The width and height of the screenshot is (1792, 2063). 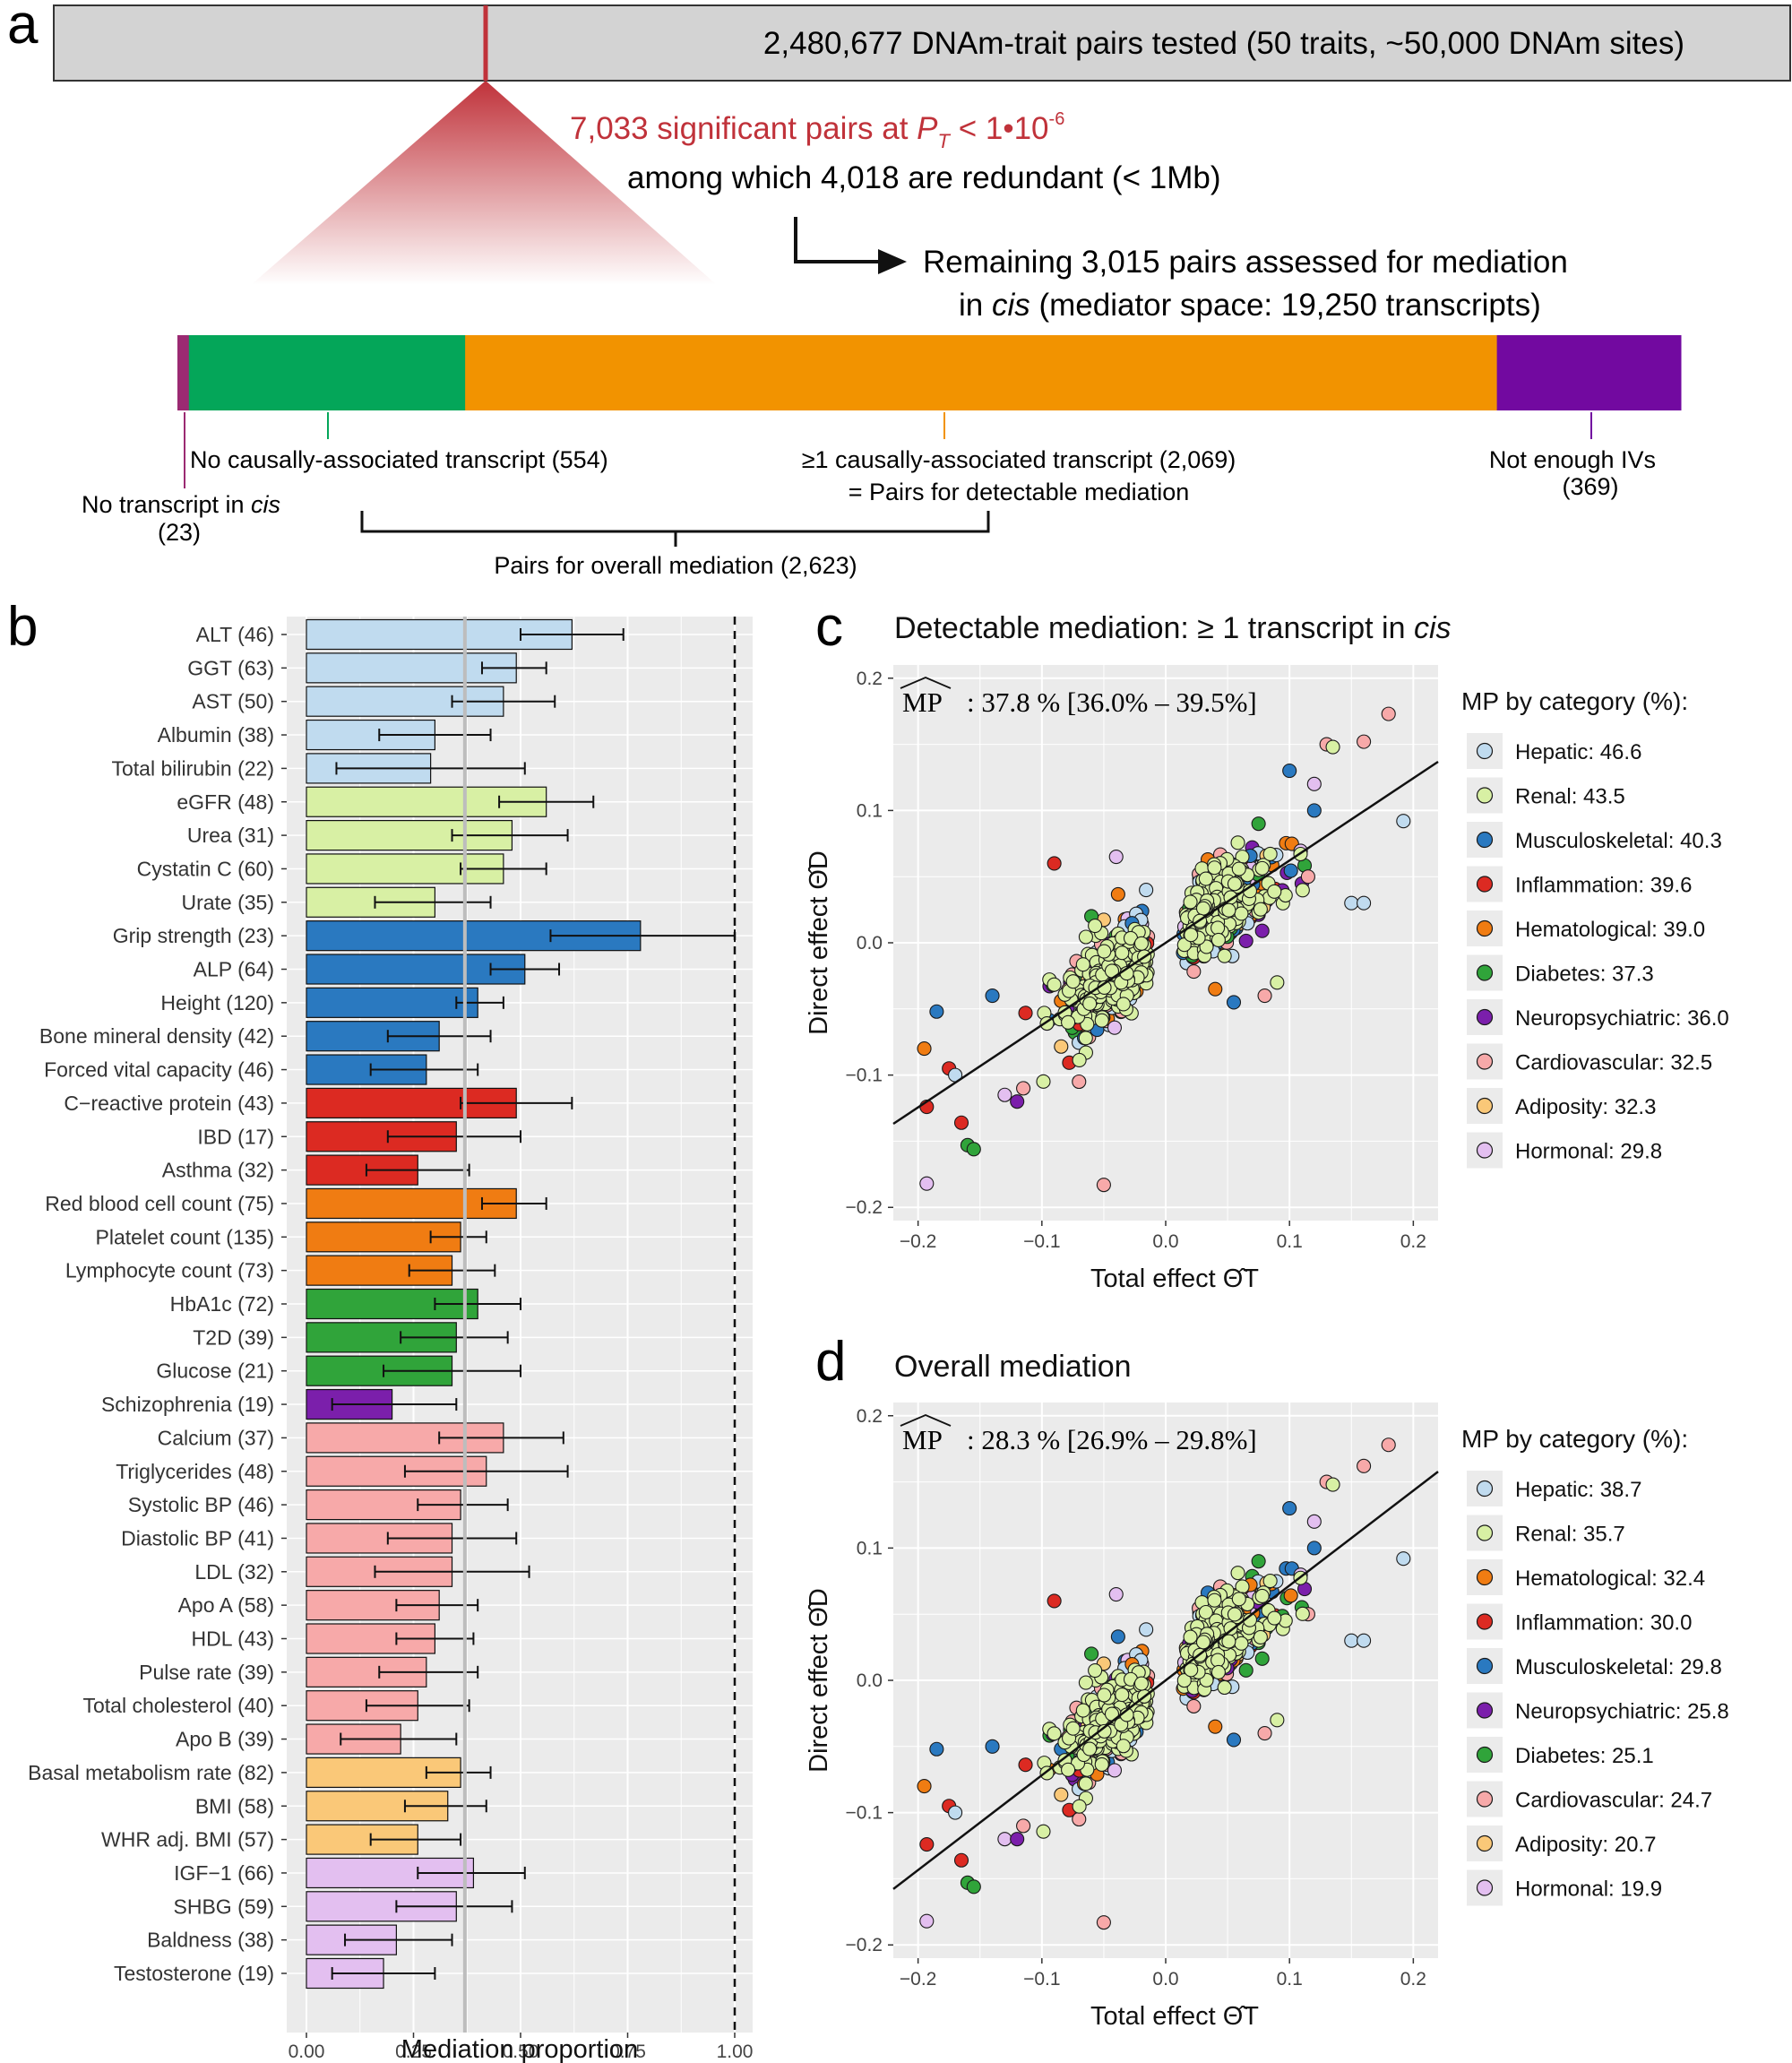 What do you see at coordinates (227, 902) in the screenshot?
I see `bar-label-8: Urate (35)` at bounding box center [227, 902].